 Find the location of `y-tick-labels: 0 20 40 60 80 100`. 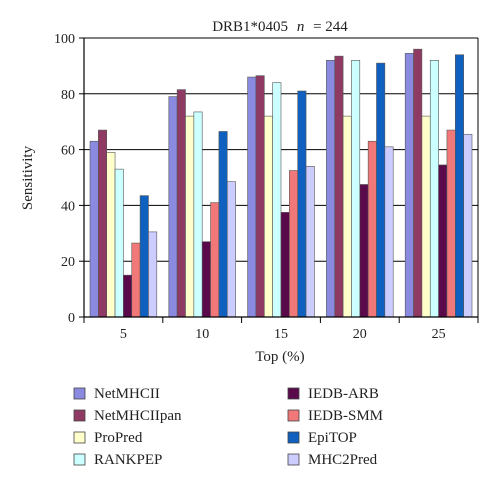

y-tick-labels: 0 20 40 60 80 100 is located at coordinates (64, 179).